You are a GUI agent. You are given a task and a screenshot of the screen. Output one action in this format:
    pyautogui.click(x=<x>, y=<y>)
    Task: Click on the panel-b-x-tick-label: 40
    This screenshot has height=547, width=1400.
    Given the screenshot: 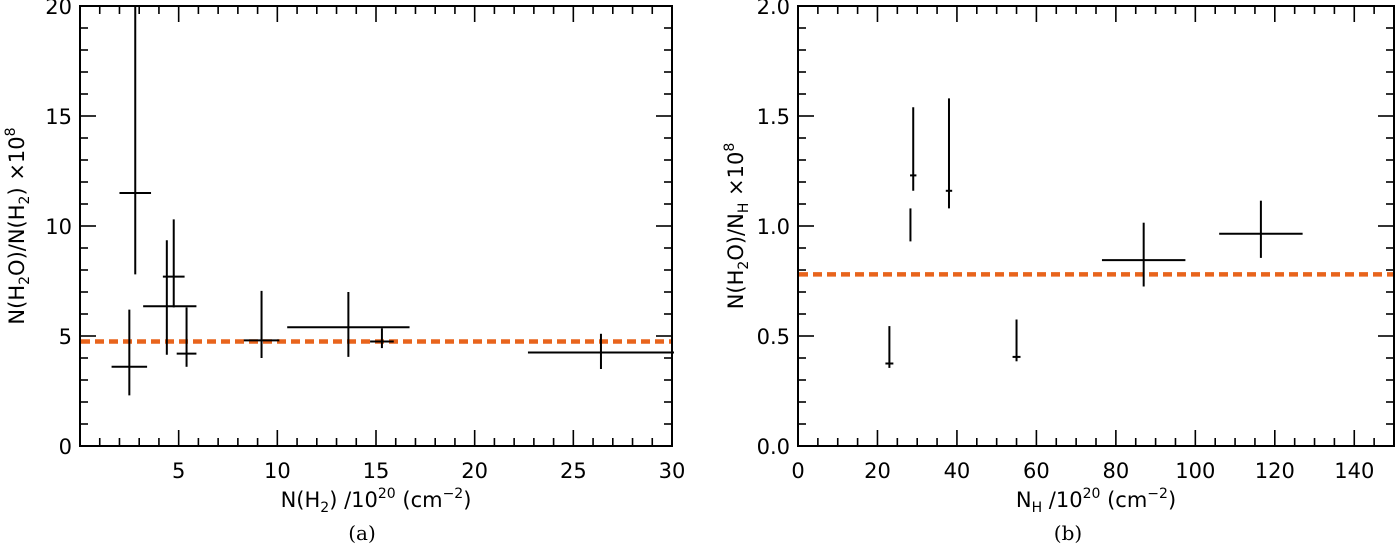 What is the action you would take?
    pyautogui.click(x=957, y=471)
    